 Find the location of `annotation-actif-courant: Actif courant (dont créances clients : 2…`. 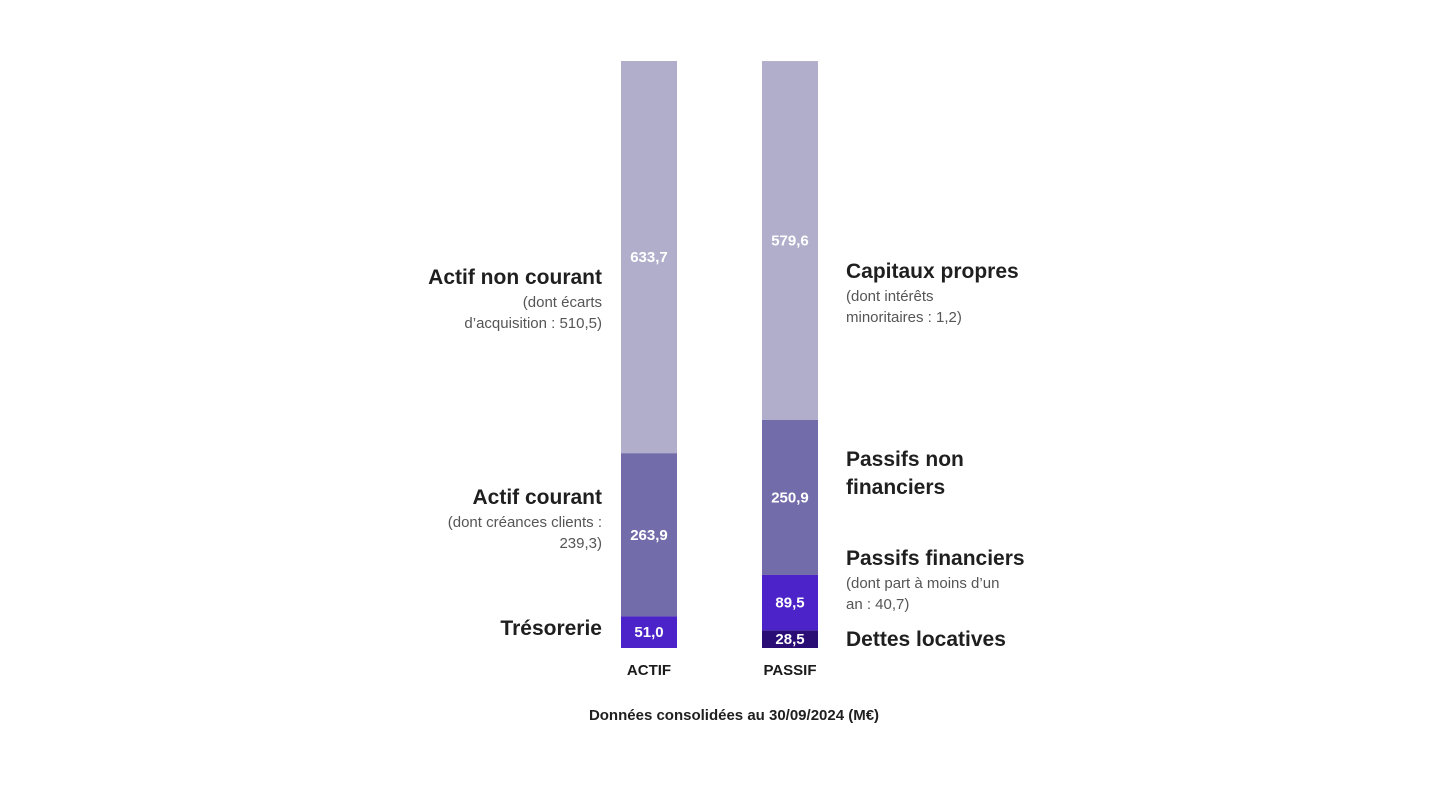

annotation-actif-courant: Actif courant (dont créances clients : 2… is located at coordinates (525, 519).